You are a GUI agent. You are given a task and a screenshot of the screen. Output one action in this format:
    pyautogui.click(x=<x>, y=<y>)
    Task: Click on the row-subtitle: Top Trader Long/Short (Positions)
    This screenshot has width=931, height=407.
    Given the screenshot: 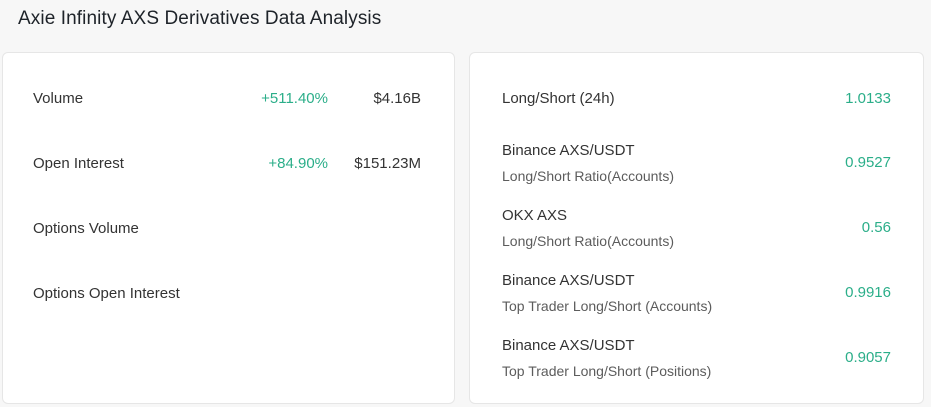 What is the action you would take?
    pyautogui.click(x=607, y=371)
    